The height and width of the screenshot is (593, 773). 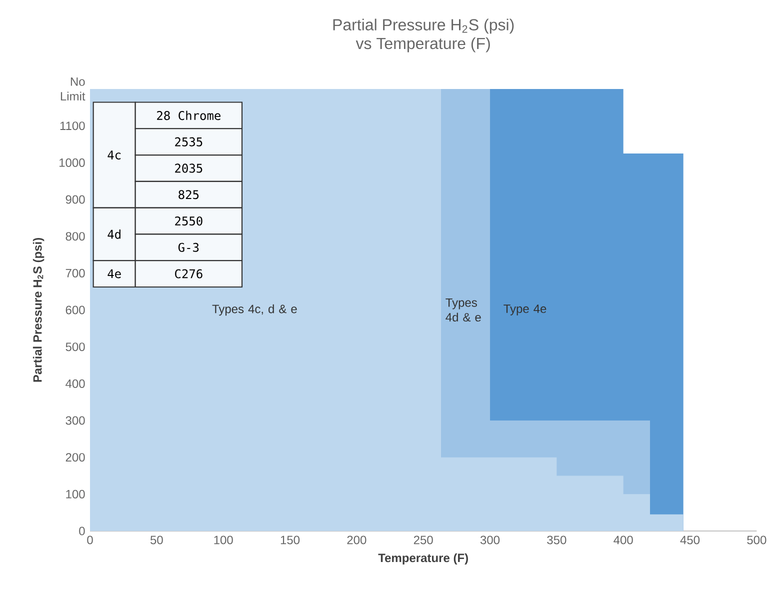 I want to click on y-tick-label: 100, so click(x=75, y=494).